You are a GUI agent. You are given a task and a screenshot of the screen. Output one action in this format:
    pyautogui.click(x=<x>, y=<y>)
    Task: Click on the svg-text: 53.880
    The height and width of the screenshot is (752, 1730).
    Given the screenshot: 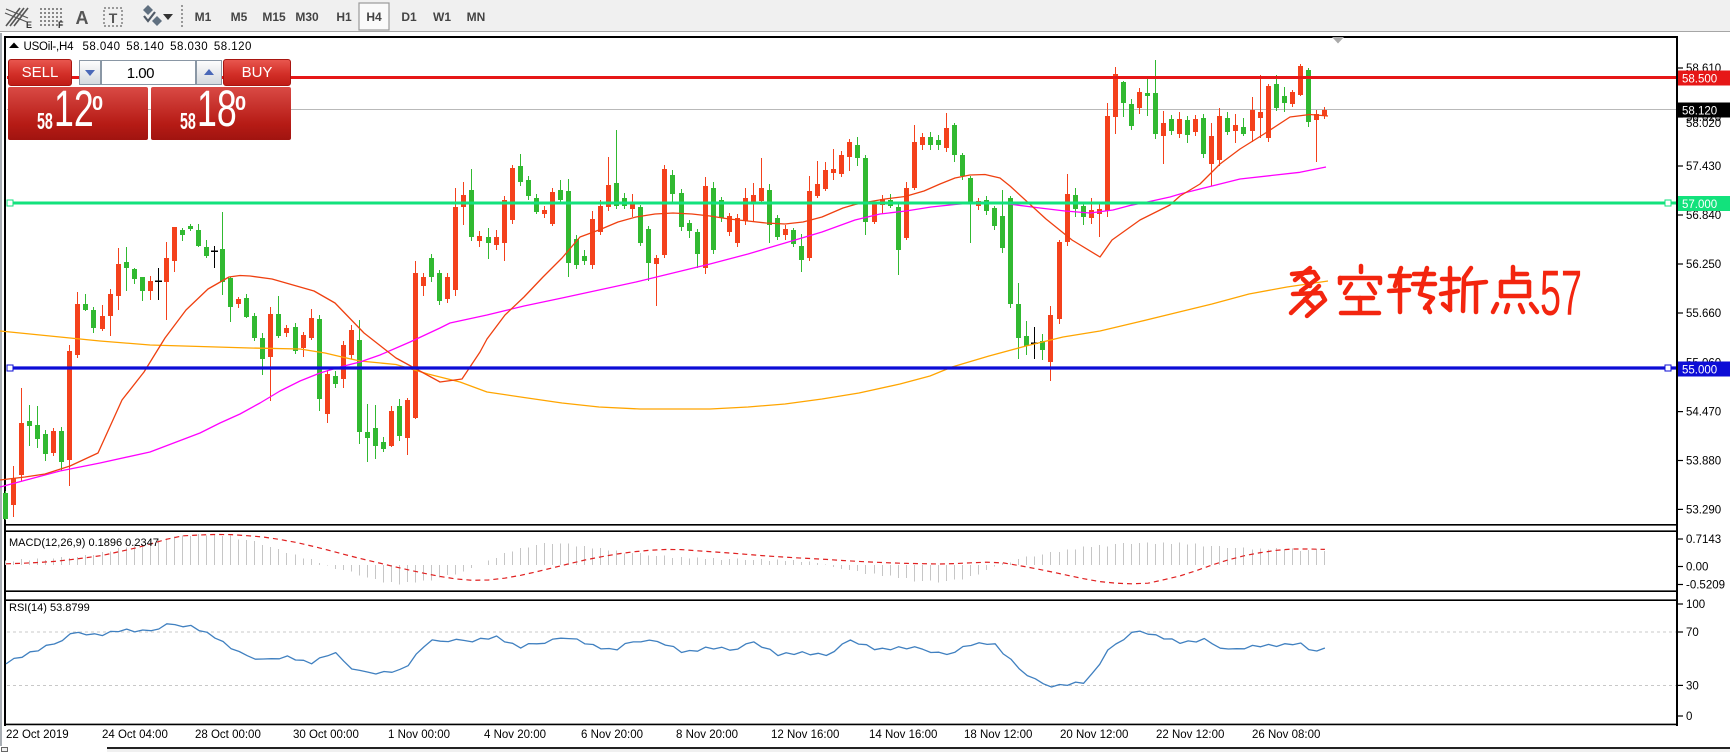 What is the action you would take?
    pyautogui.click(x=1703, y=462)
    